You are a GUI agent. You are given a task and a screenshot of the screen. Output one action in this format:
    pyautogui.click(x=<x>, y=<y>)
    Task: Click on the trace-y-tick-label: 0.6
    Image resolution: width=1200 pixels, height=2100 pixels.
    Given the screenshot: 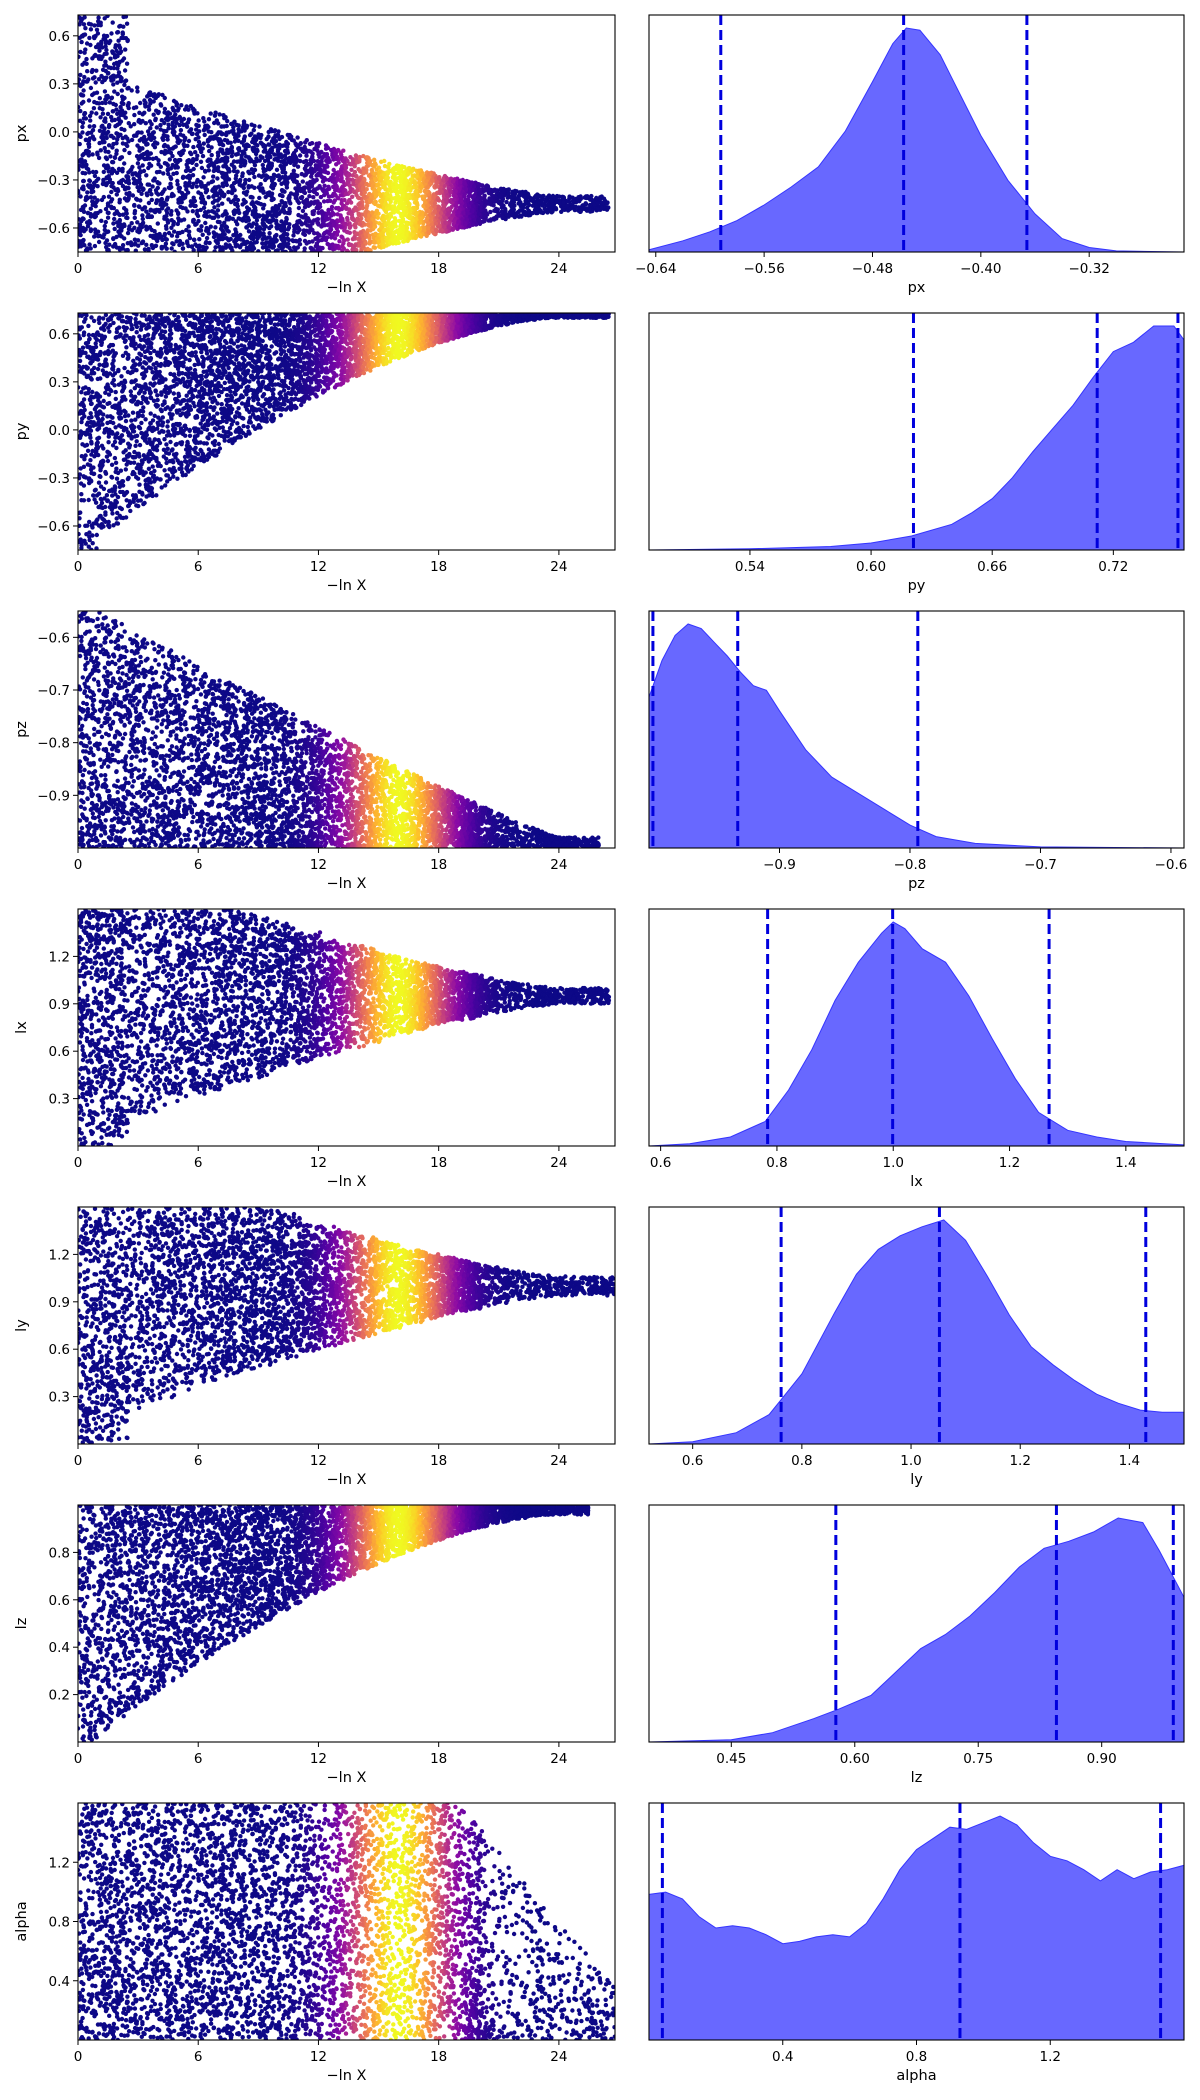 What is the action you would take?
    pyautogui.click(x=59, y=37)
    